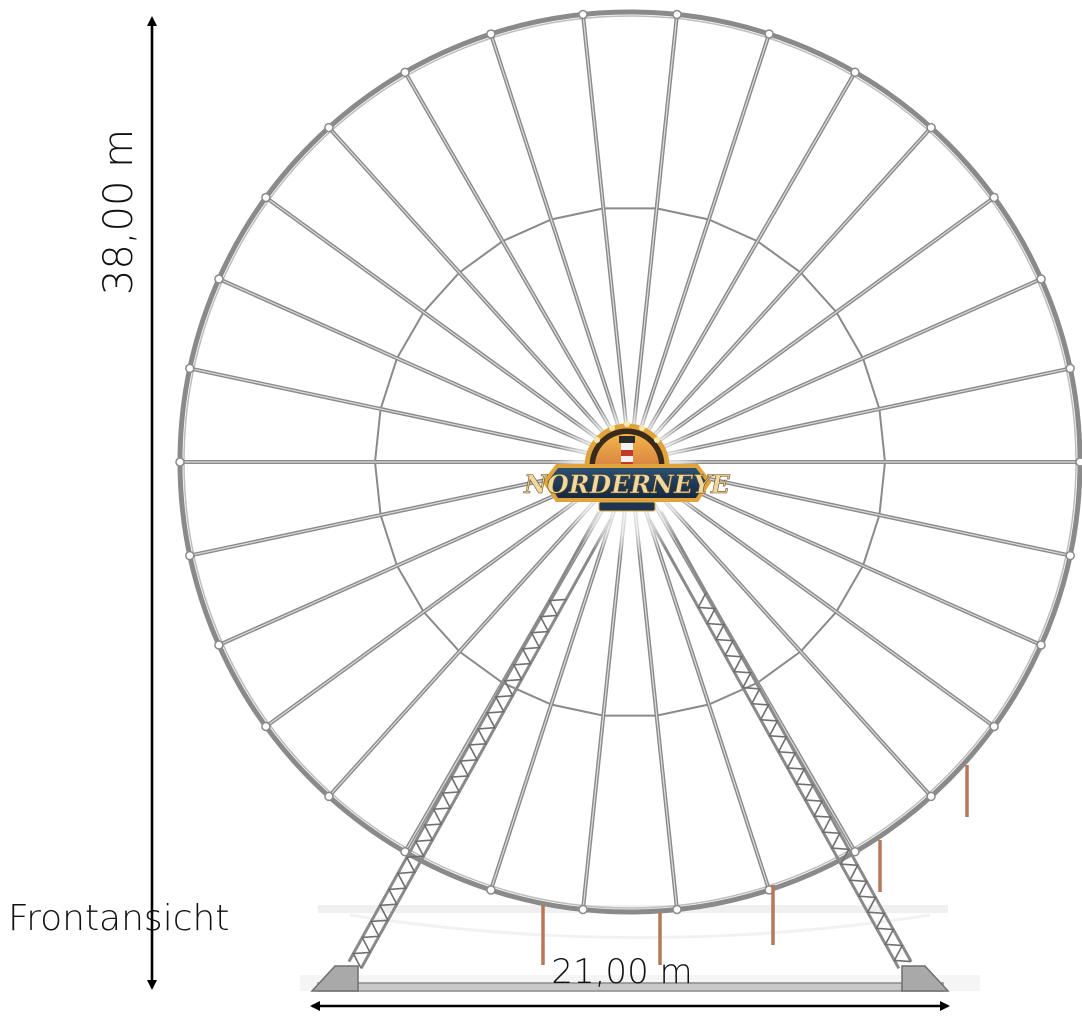  Describe the element at coordinates (627, 432) in the screenshot. I see `bulb-ring-icon` at that location.